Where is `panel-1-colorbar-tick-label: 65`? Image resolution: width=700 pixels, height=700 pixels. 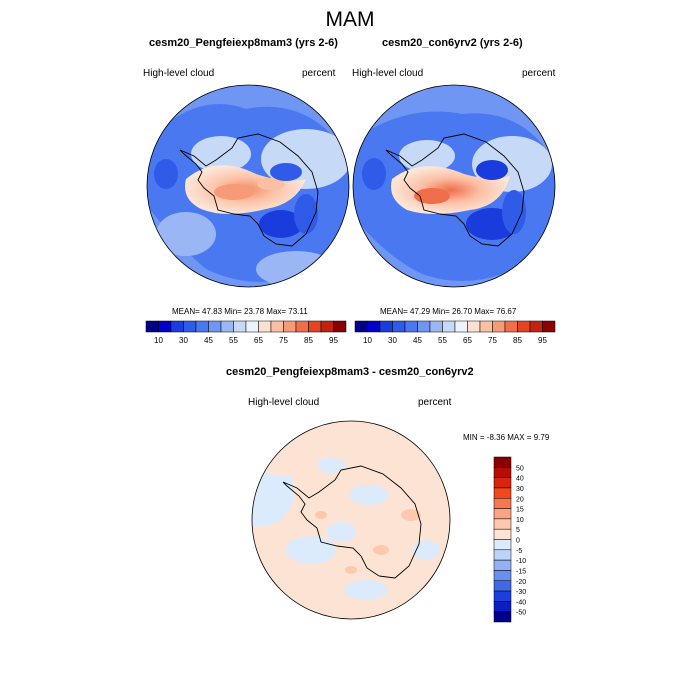
panel-1-colorbar-tick-label: 65 is located at coordinates (258, 340).